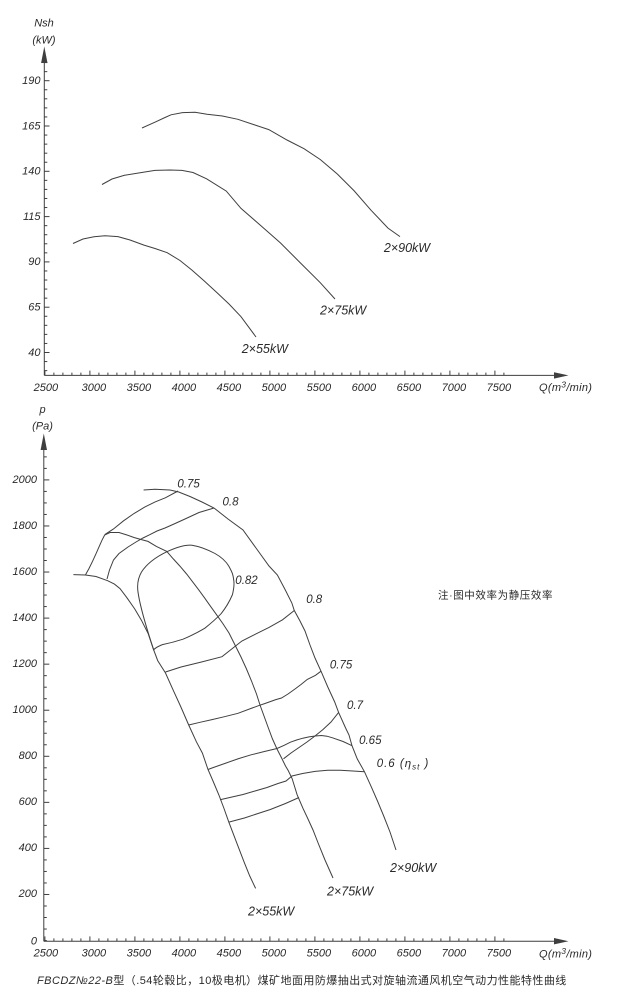 The width and height of the screenshot is (621, 1006). I want to click on svg-text: 65, so click(34, 308).